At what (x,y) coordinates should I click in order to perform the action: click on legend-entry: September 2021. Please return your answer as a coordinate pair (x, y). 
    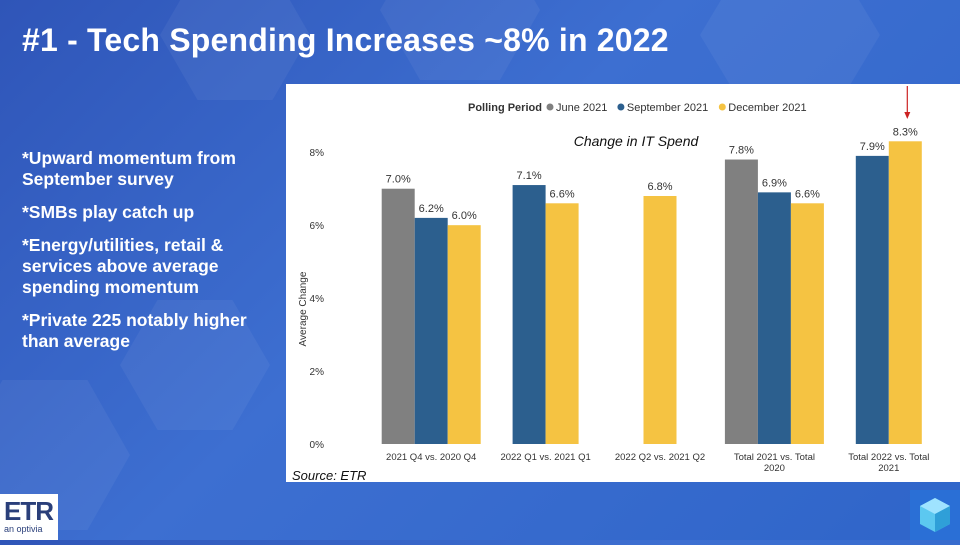
    Looking at the image, I should click on (667, 108).